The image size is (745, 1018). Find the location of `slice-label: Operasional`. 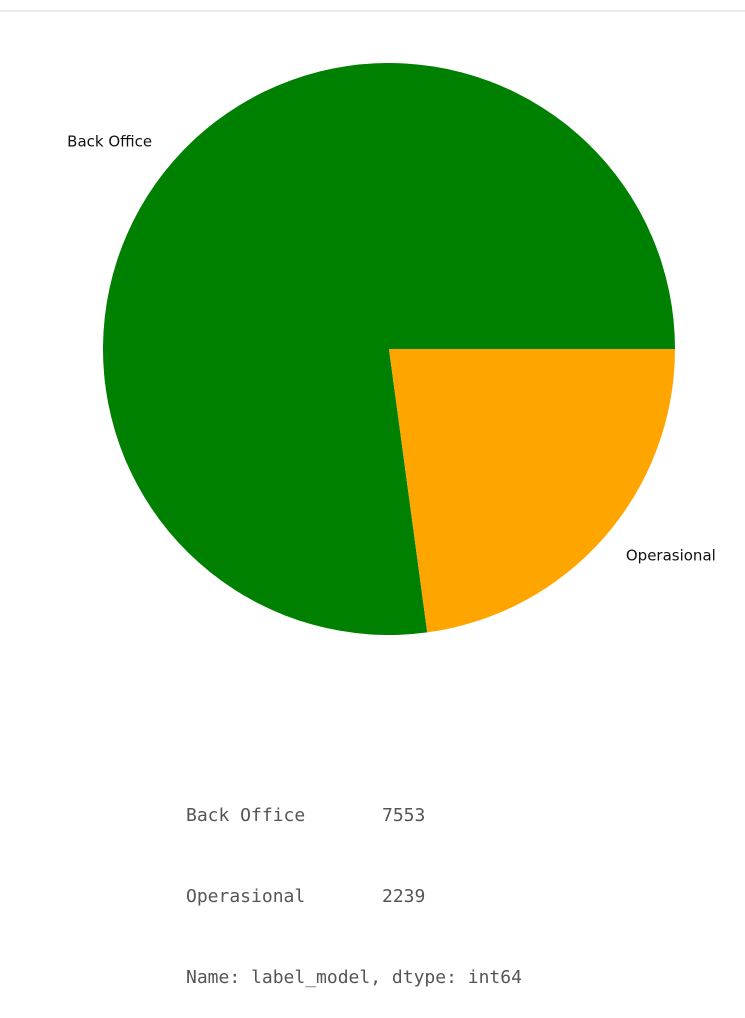

slice-label: Operasional is located at coordinates (671, 556).